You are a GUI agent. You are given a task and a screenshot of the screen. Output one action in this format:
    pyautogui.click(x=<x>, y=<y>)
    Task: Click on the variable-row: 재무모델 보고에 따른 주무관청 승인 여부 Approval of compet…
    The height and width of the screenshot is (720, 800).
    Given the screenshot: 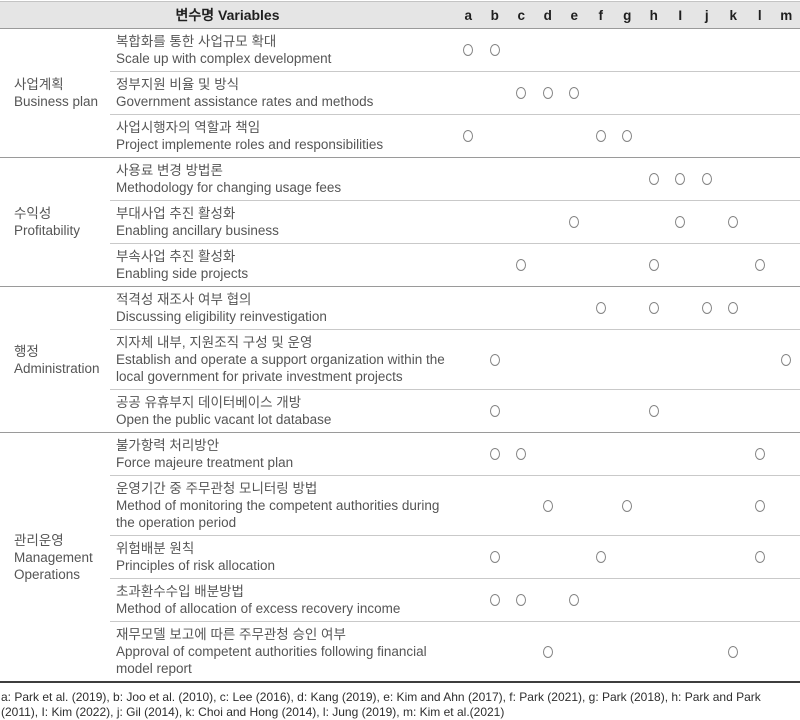 What is the action you would take?
    pyautogui.click(x=455, y=651)
    